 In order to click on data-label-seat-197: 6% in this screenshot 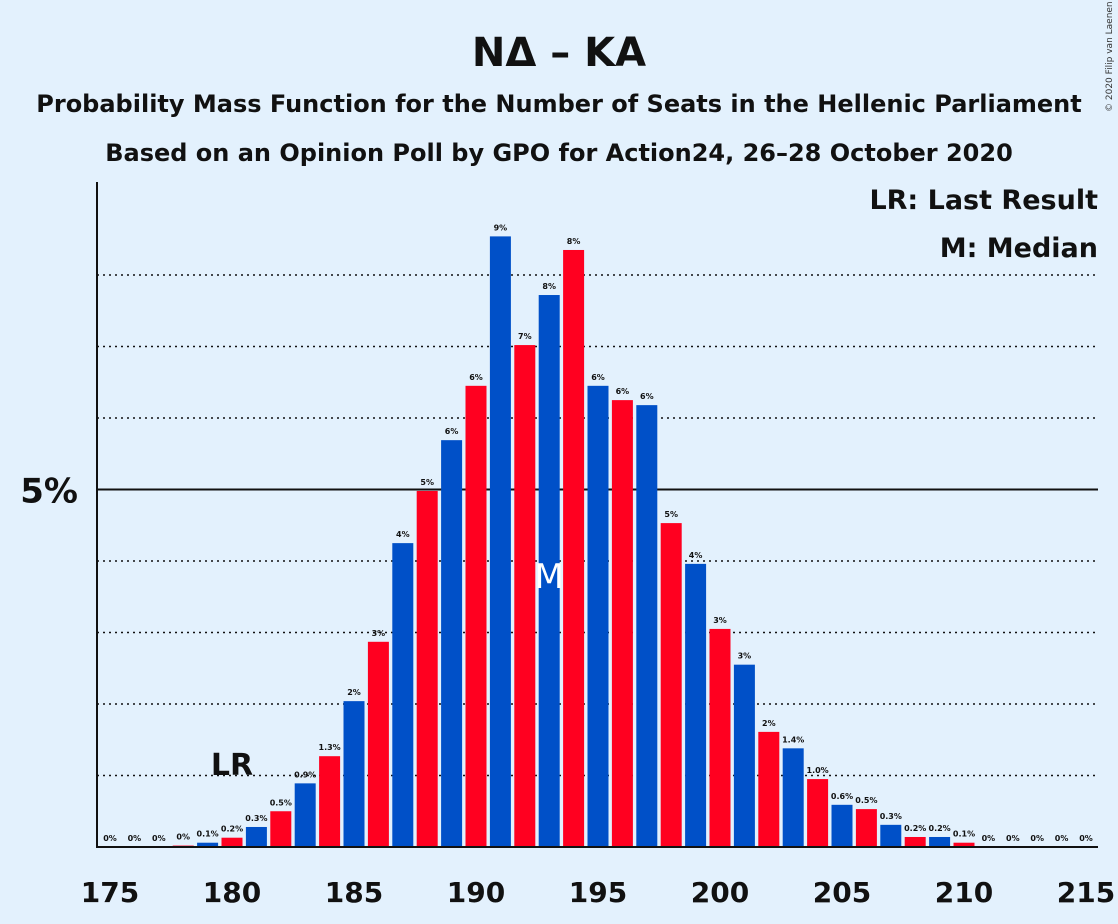, I will do `click(647, 396)`.